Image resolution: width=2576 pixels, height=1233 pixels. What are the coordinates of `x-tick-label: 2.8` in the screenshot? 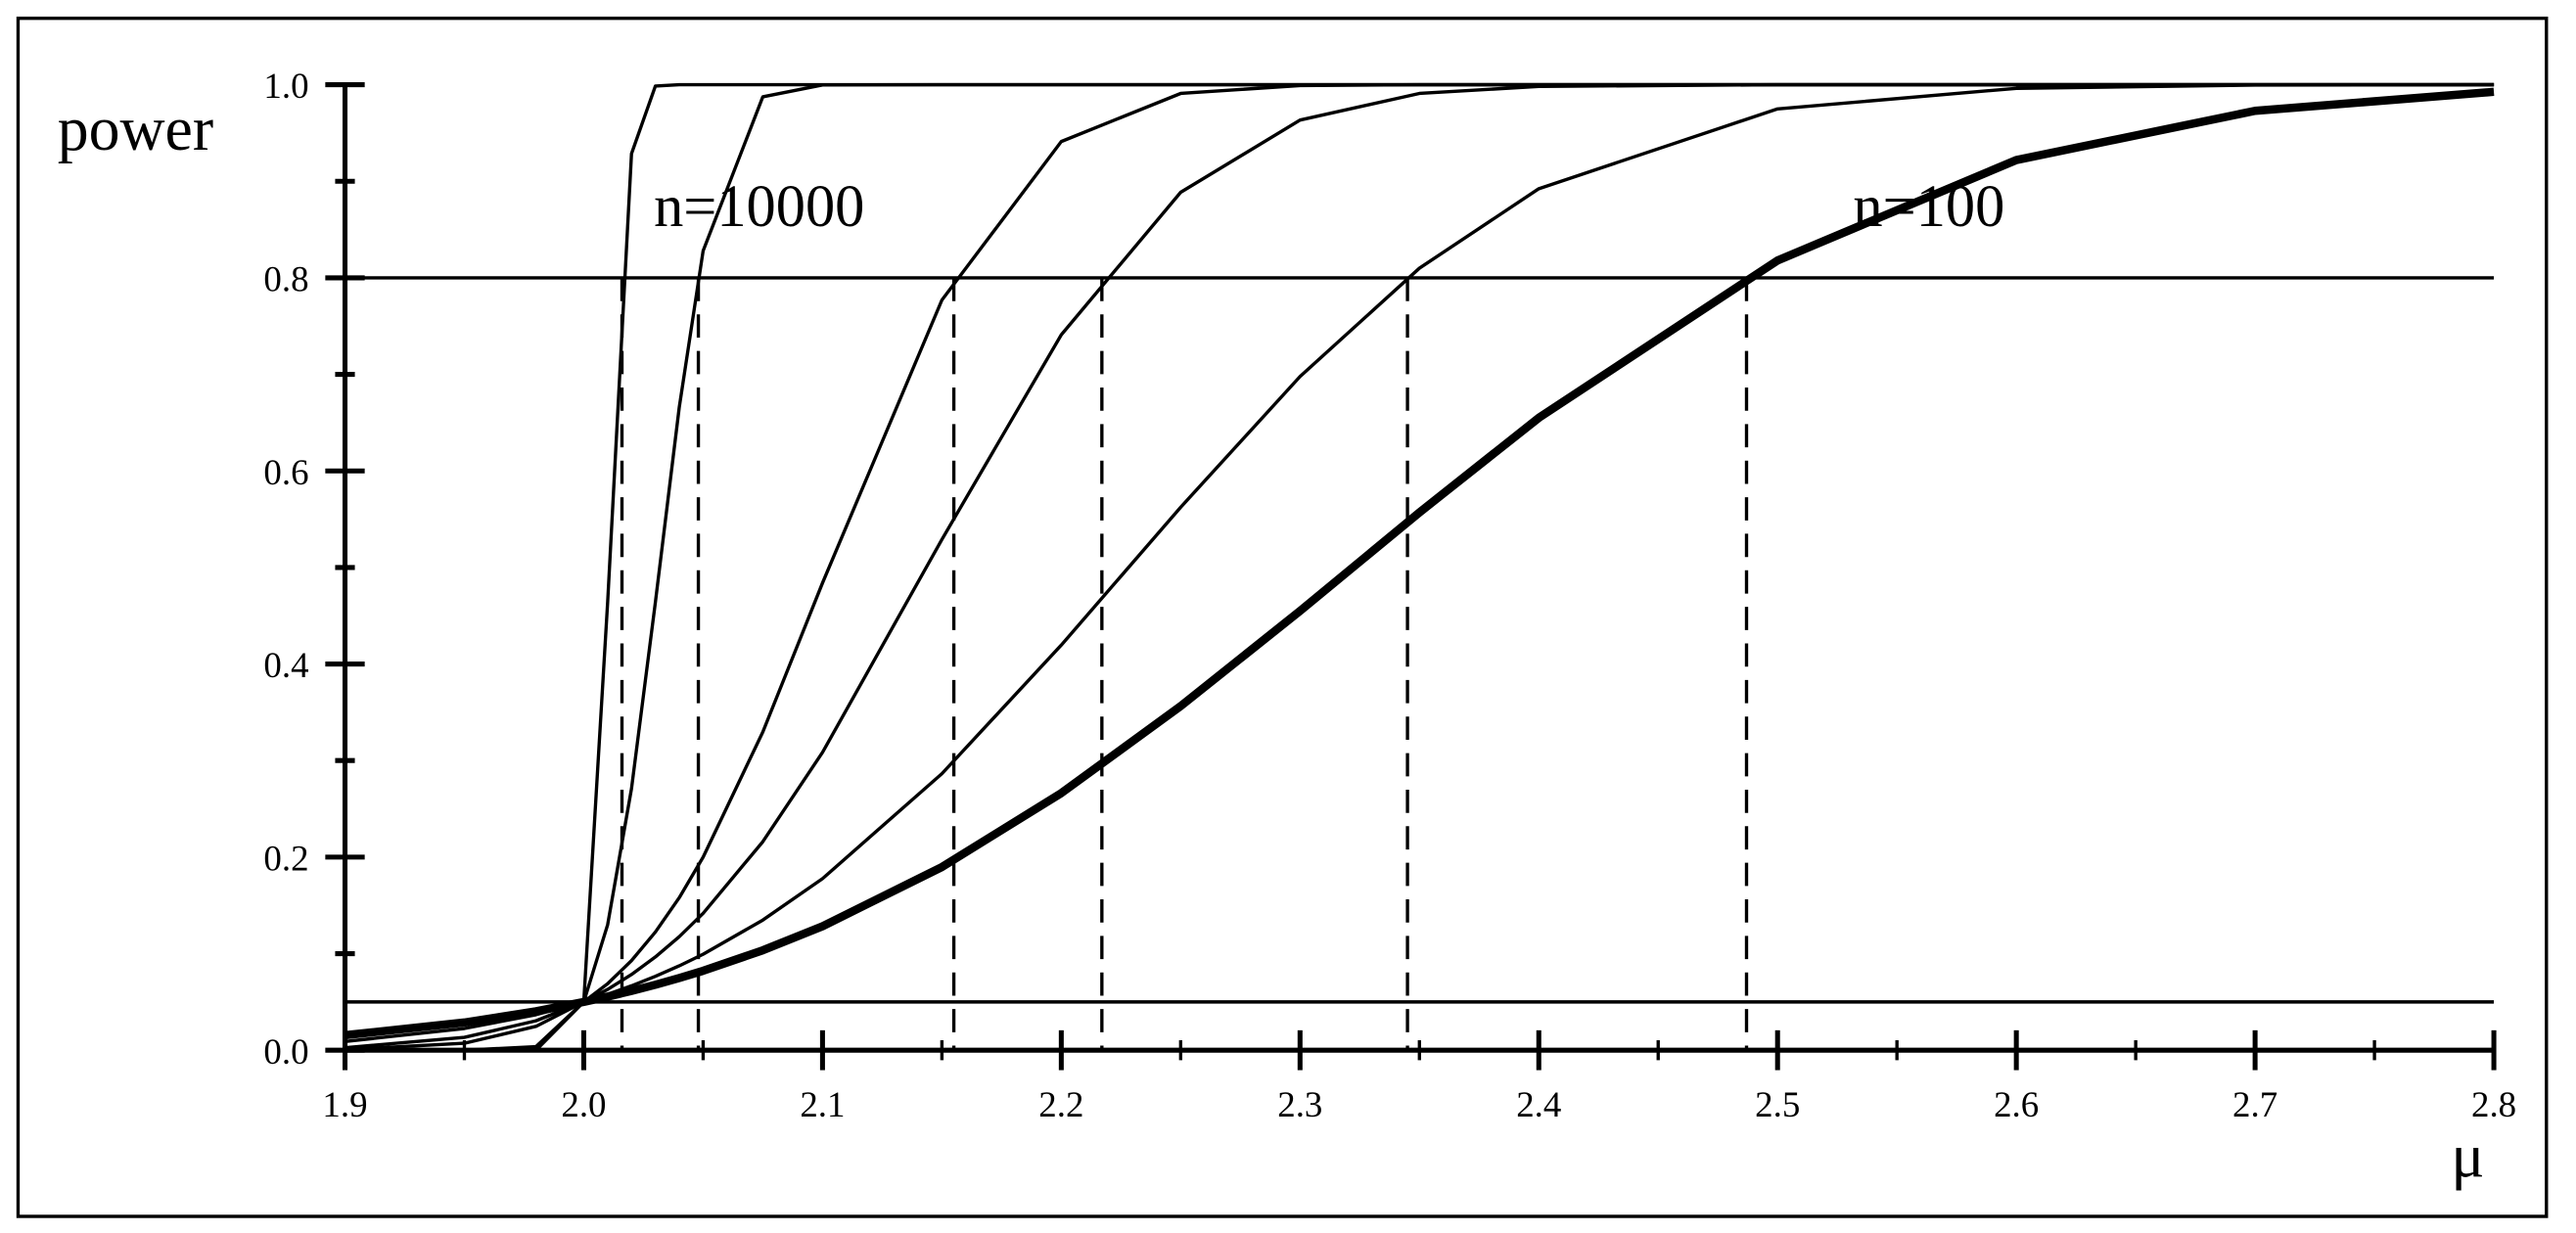 It's located at (2493, 1105).